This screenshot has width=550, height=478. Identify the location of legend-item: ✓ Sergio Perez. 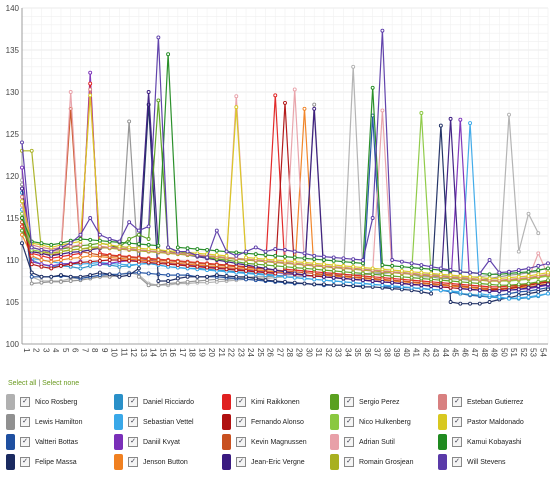
(384, 402).